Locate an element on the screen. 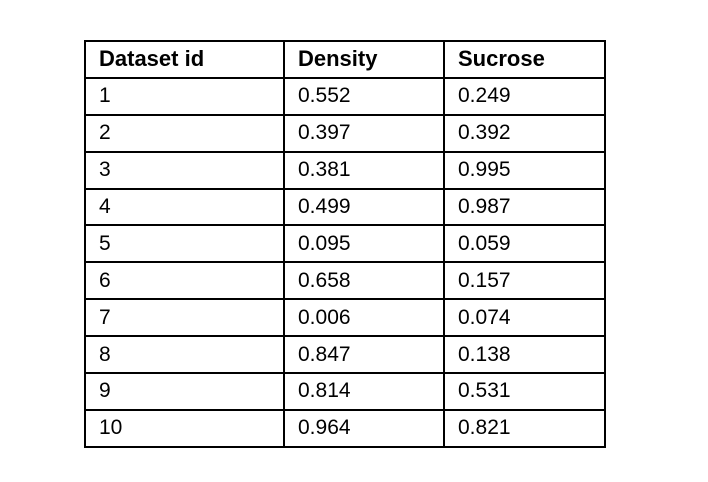 The height and width of the screenshot is (482, 708). table-cell: 0.847 is located at coordinates (364, 355).